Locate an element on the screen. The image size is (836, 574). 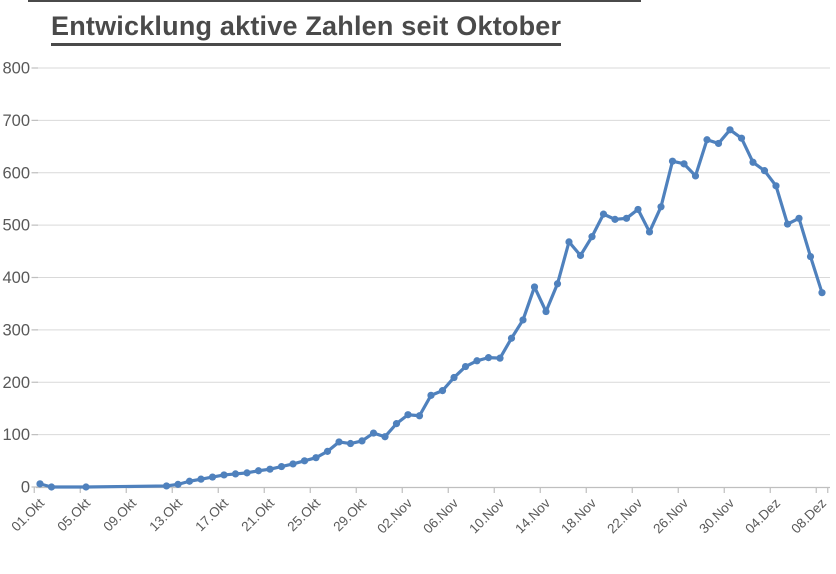
y-axis-label: 100 is located at coordinates (16, 435).